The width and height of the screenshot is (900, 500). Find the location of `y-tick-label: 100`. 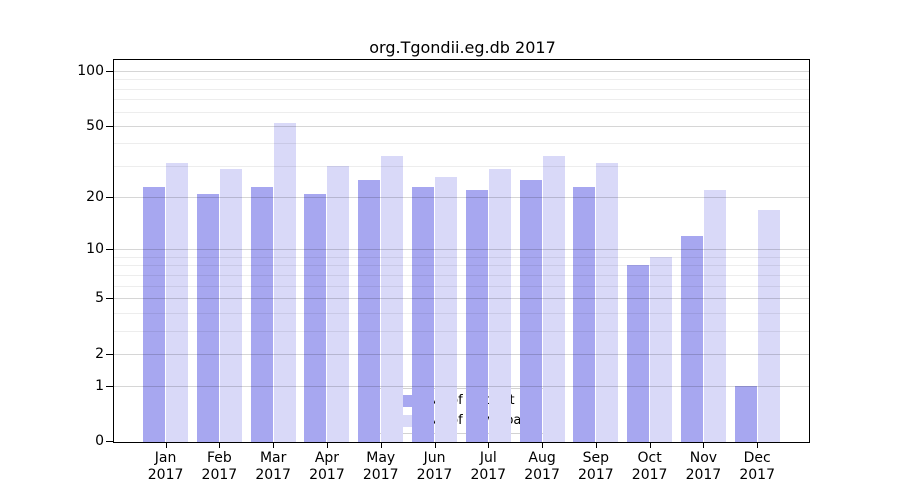

y-tick-label: 100 is located at coordinates (90, 71).